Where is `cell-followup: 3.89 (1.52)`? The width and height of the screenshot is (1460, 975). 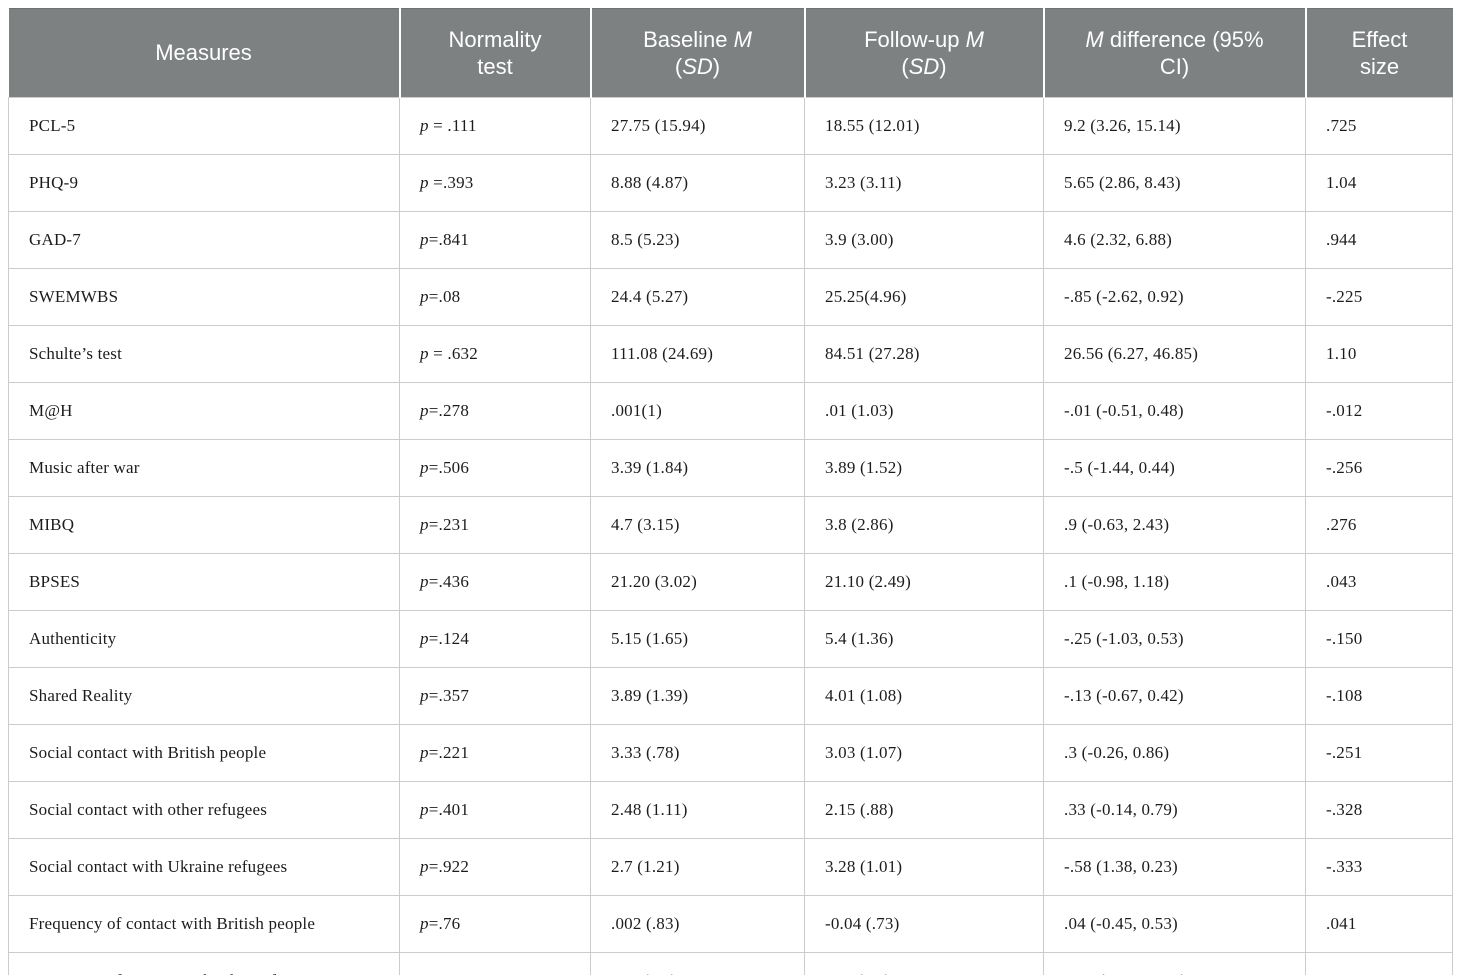
cell-followup: 3.89 (1.52) is located at coordinates (924, 468).